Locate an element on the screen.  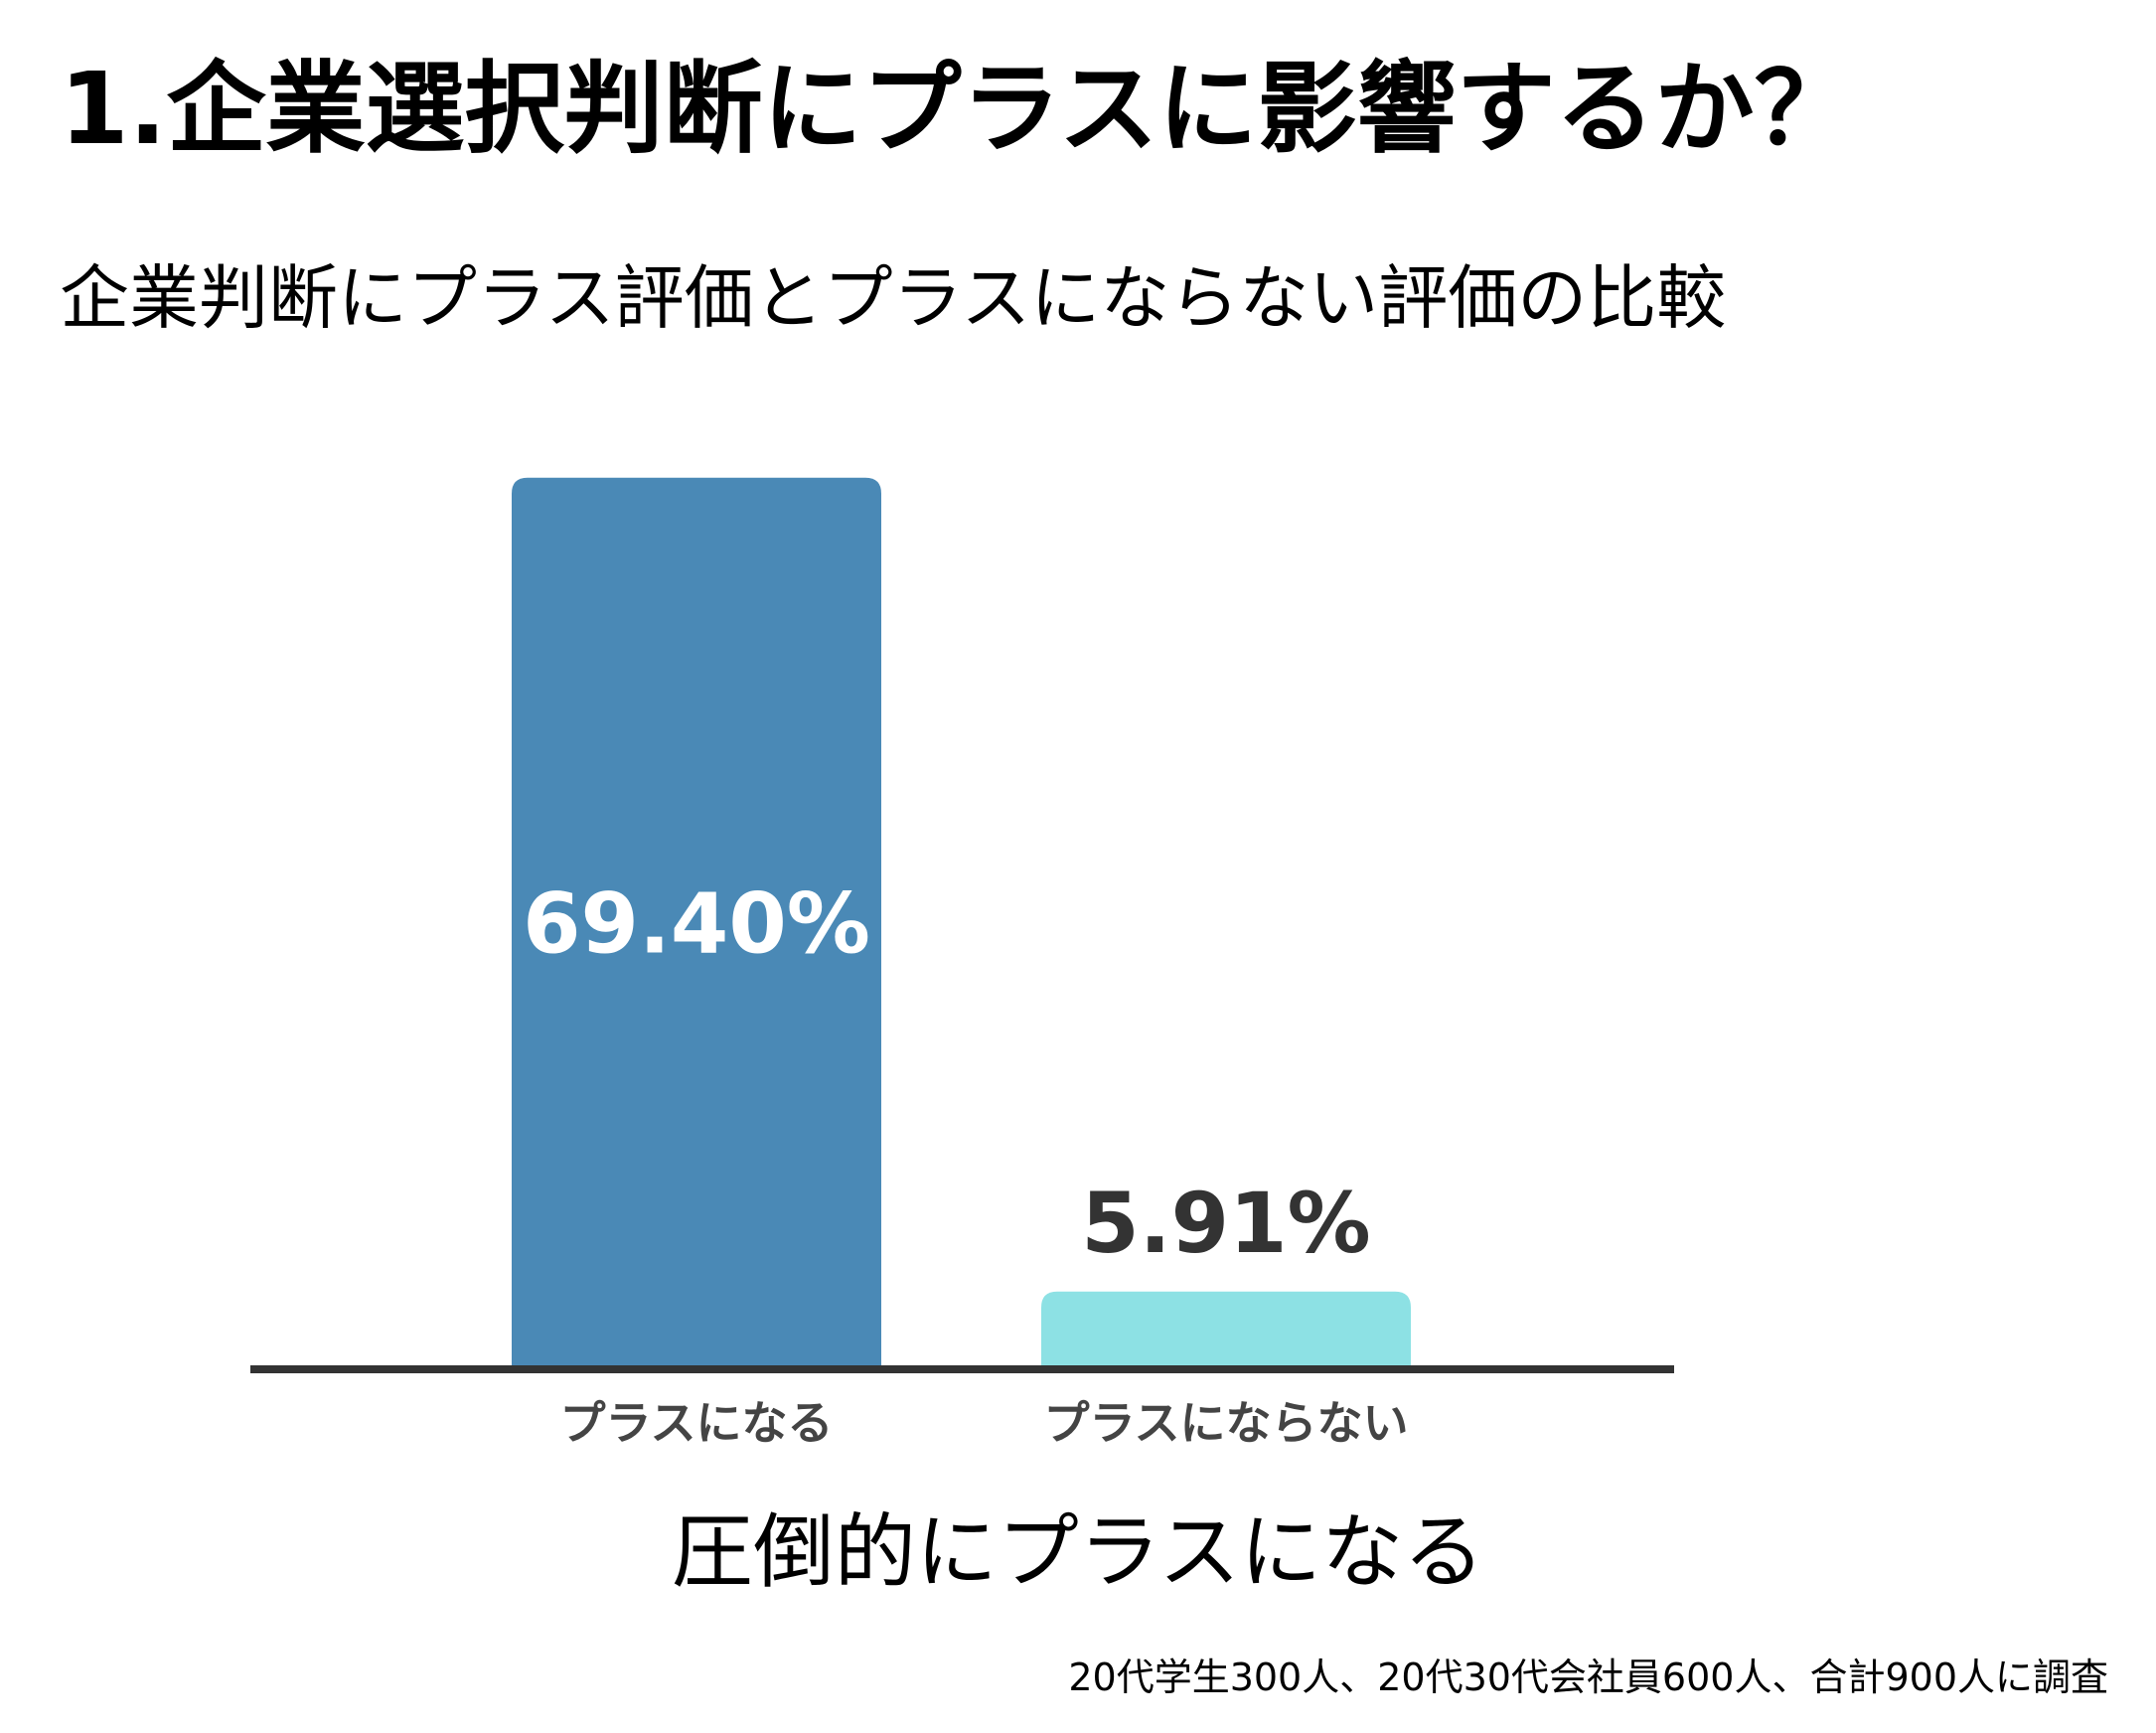
category-label-1: プラスになる is located at coordinates (696, 1423).